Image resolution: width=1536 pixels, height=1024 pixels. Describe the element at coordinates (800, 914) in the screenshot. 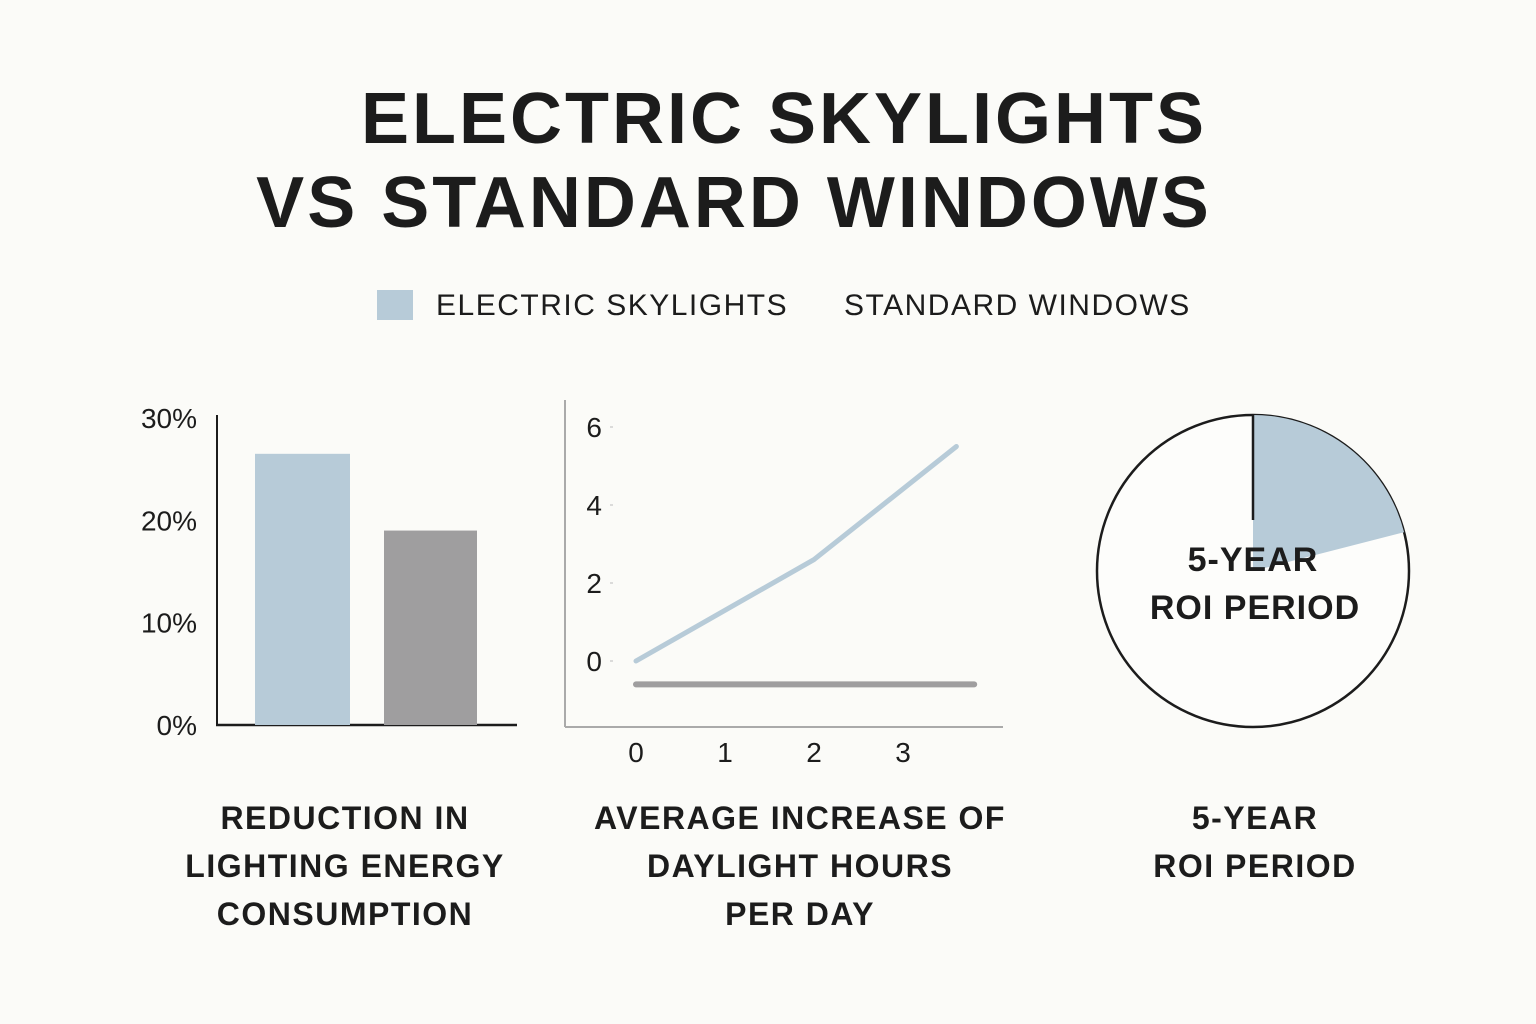

I see `line-caption-line: PER DAY` at that location.